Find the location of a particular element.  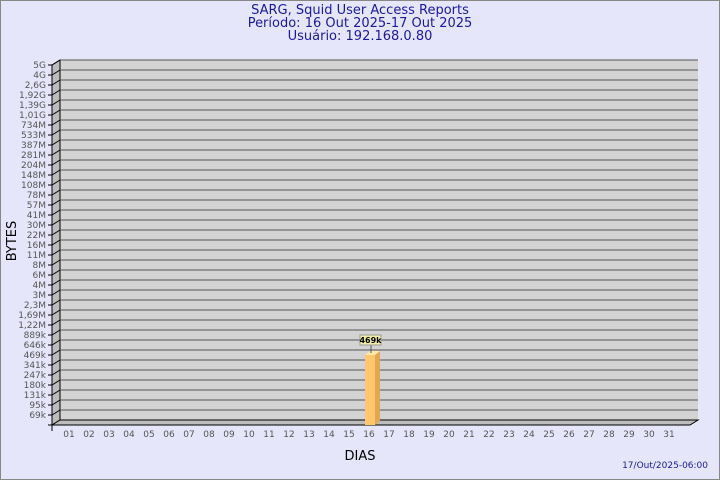

data-label-box is located at coordinates (370, 340).